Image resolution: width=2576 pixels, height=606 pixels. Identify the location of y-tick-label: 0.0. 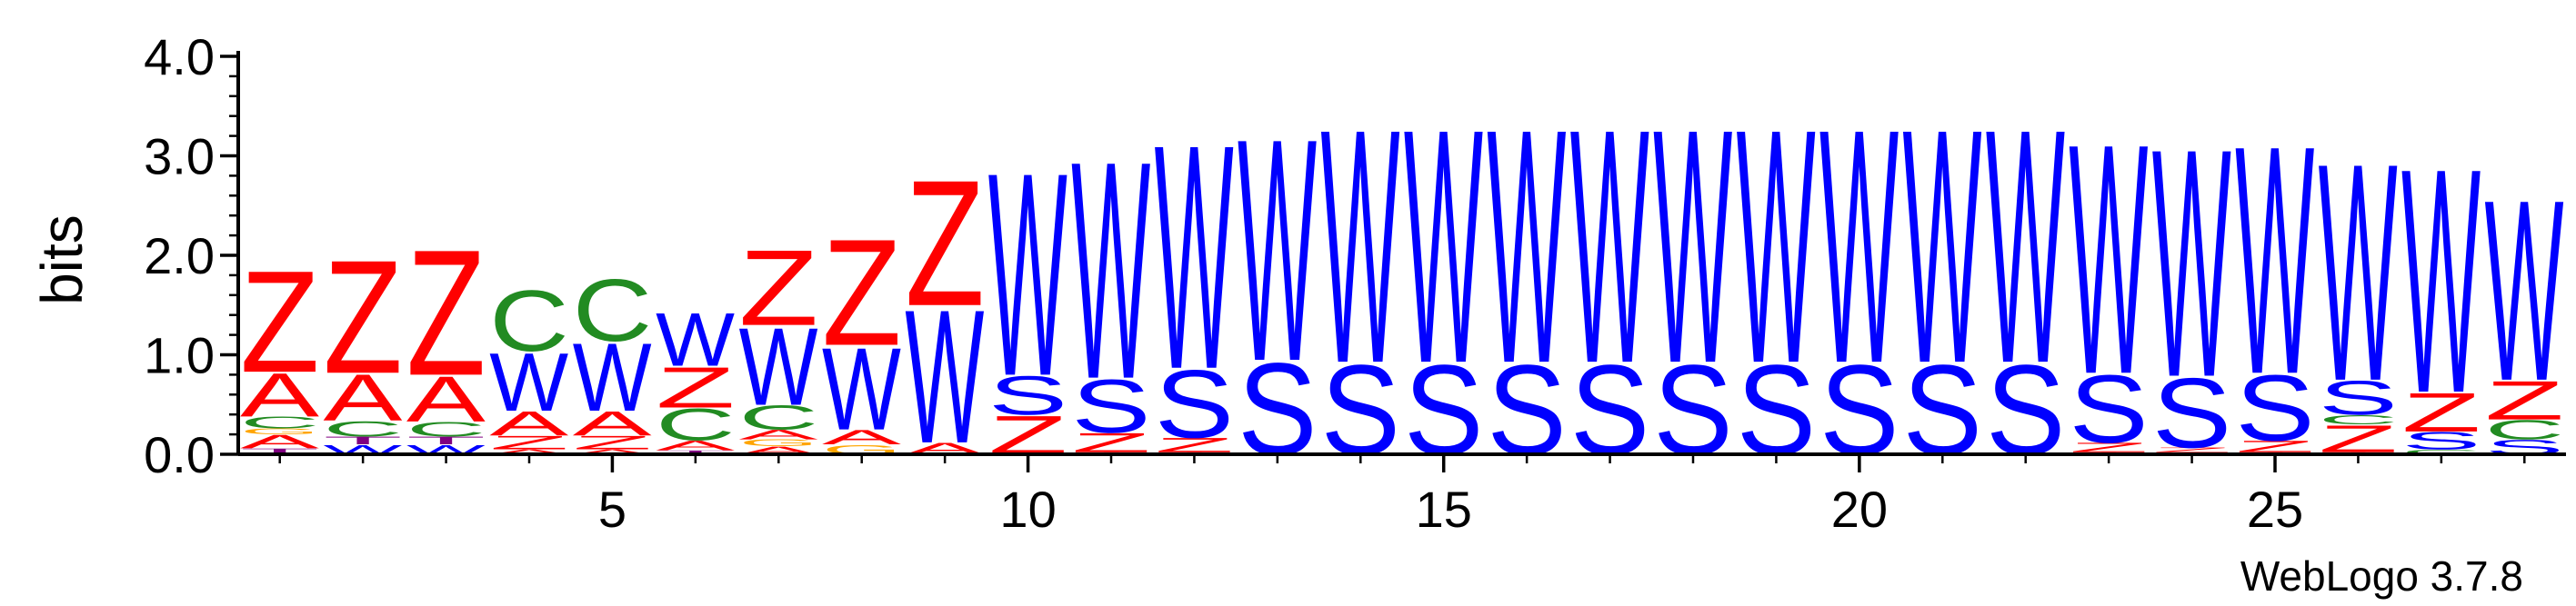
(179, 454).